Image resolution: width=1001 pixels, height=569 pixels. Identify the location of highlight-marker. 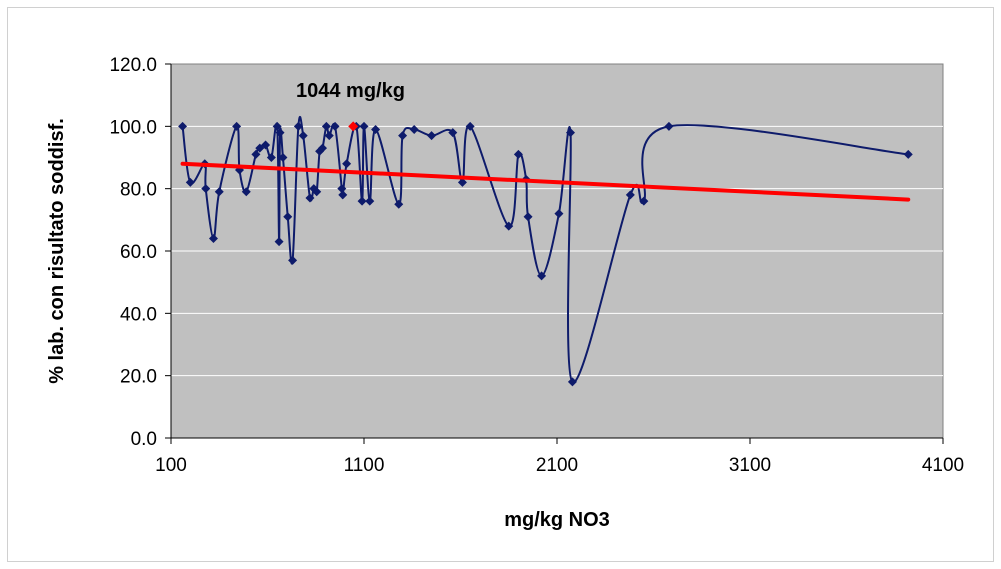
(353, 126).